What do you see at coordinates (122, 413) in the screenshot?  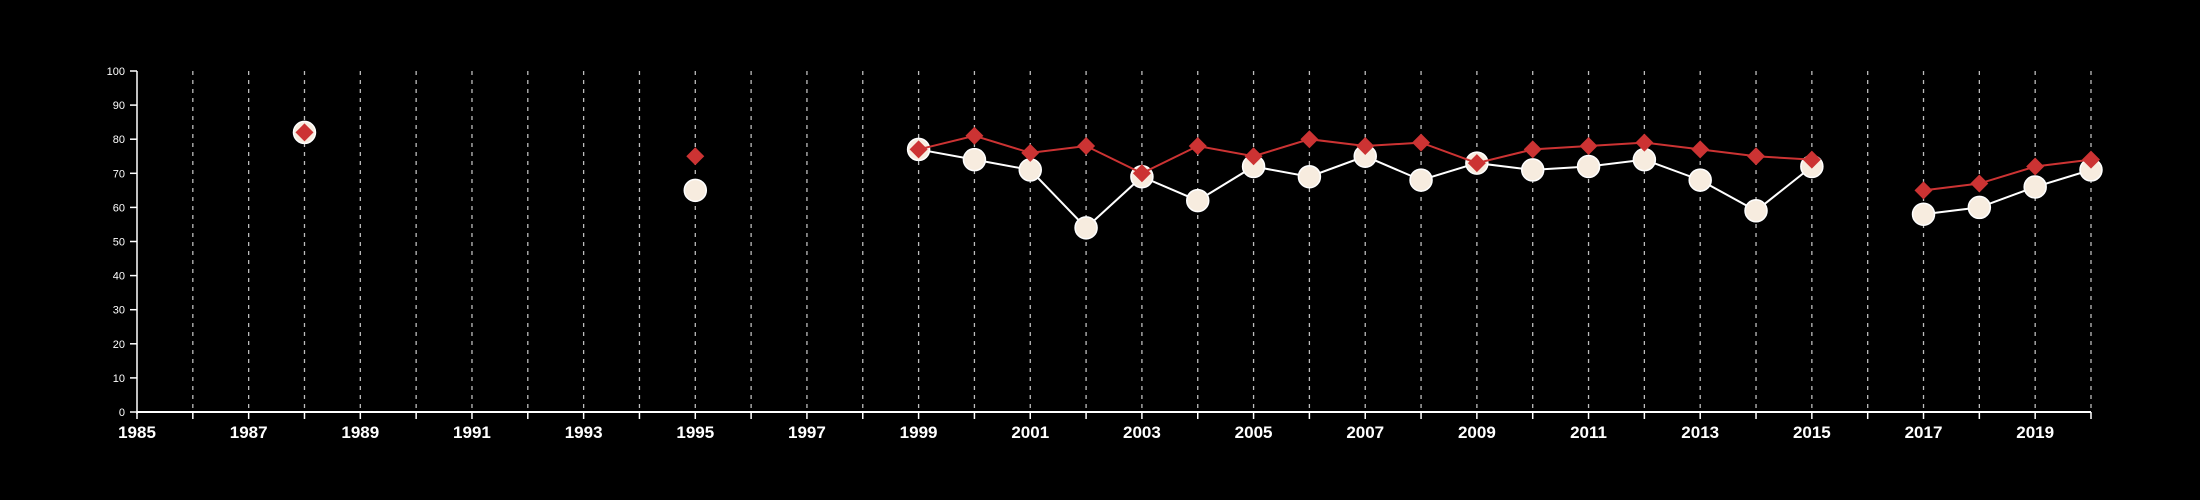 I see `y-tick-label: 0` at bounding box center [122, 413].